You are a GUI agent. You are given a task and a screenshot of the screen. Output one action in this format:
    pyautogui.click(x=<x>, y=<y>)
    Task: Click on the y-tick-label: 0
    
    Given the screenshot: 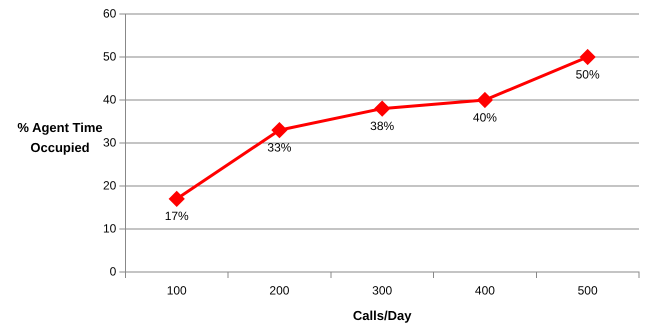 What is the action you would take?
    pyautogui.click(x=113, y=271)
    